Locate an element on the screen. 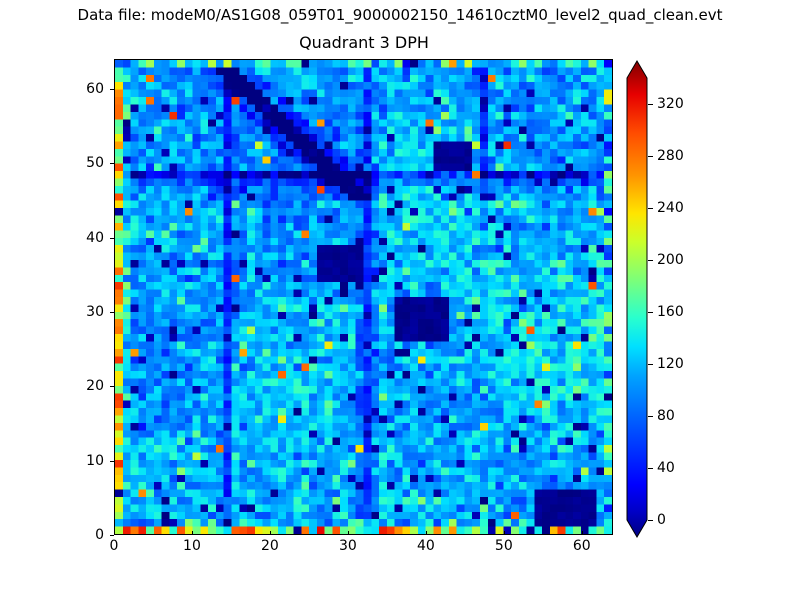 The image size is (800, 600). x-tick-label: 20 is located at coordinates (270, 546).